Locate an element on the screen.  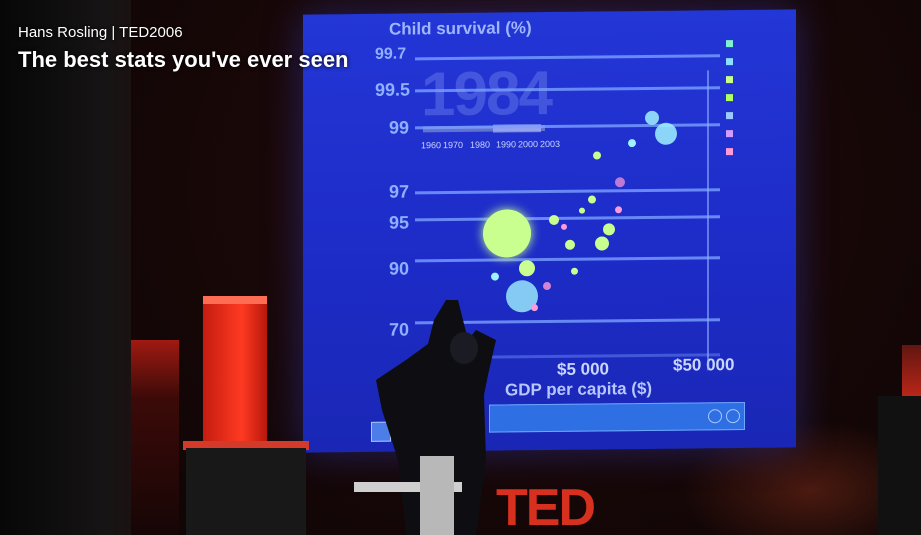
slide-title: Child survival (%) is located at coordinates (460, 28).